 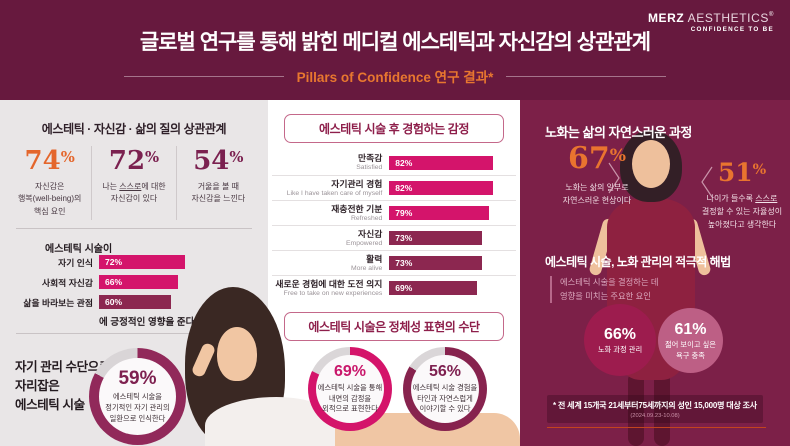 What do you see at coordinates (350, 398) in the screenshot?
I see `donut-caption: 에스테틱 시술을 통해 내면의 감정을 외적으로 표현한다` at bounding box center [350, 398].